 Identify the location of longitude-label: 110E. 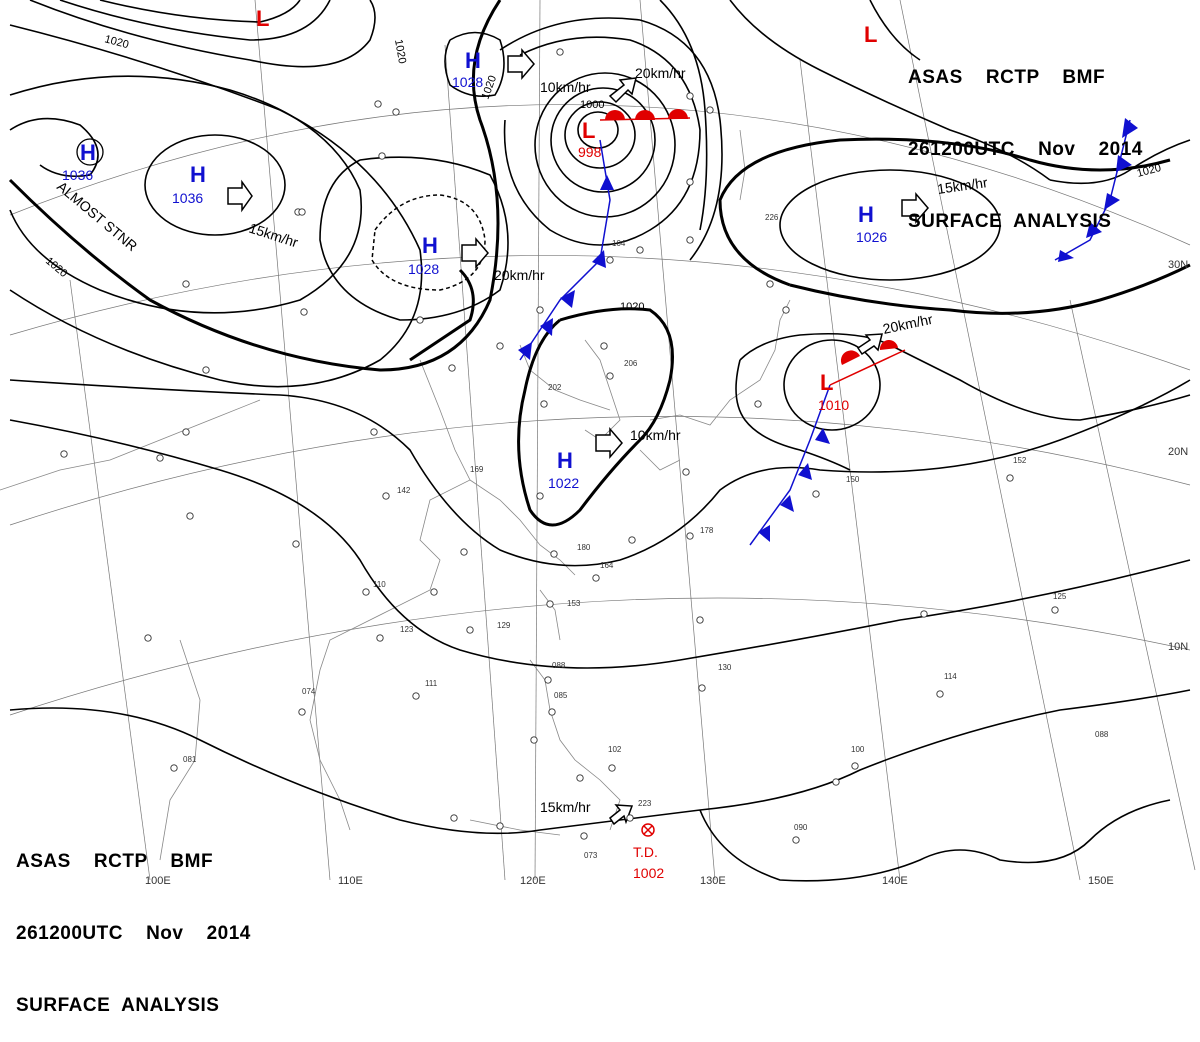
(350, 881).